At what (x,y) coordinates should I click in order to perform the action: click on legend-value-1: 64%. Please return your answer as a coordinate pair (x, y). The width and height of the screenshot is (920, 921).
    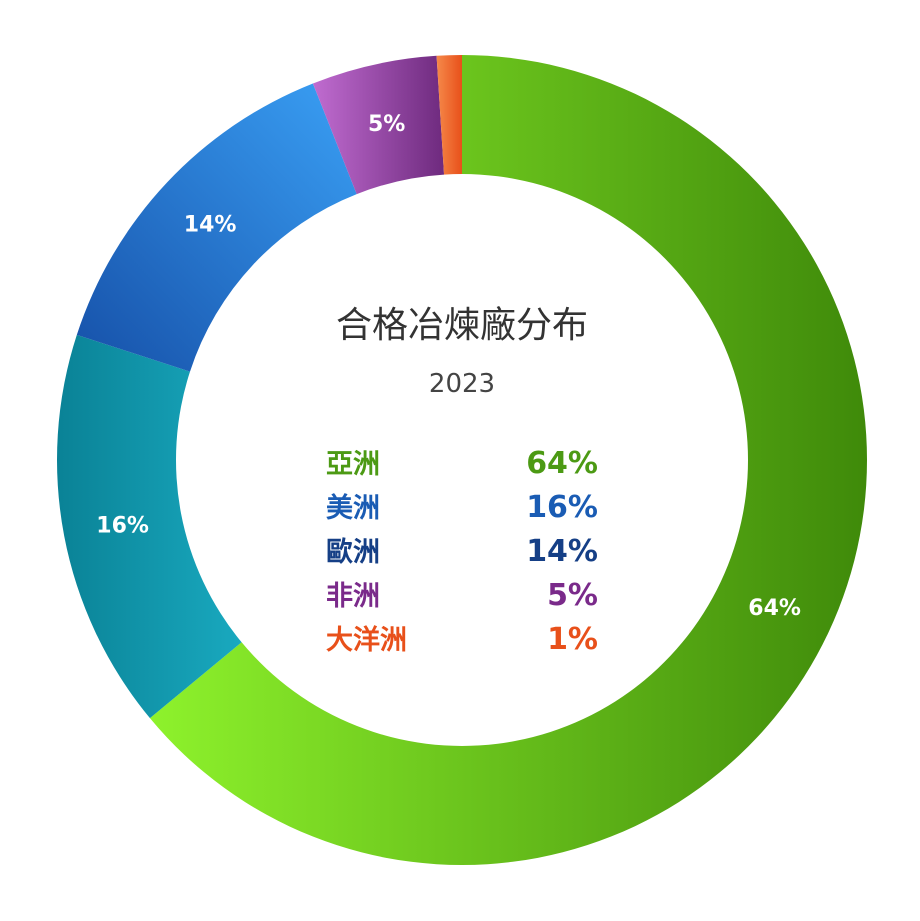
    Looking at the image, I should click on (562, 463).